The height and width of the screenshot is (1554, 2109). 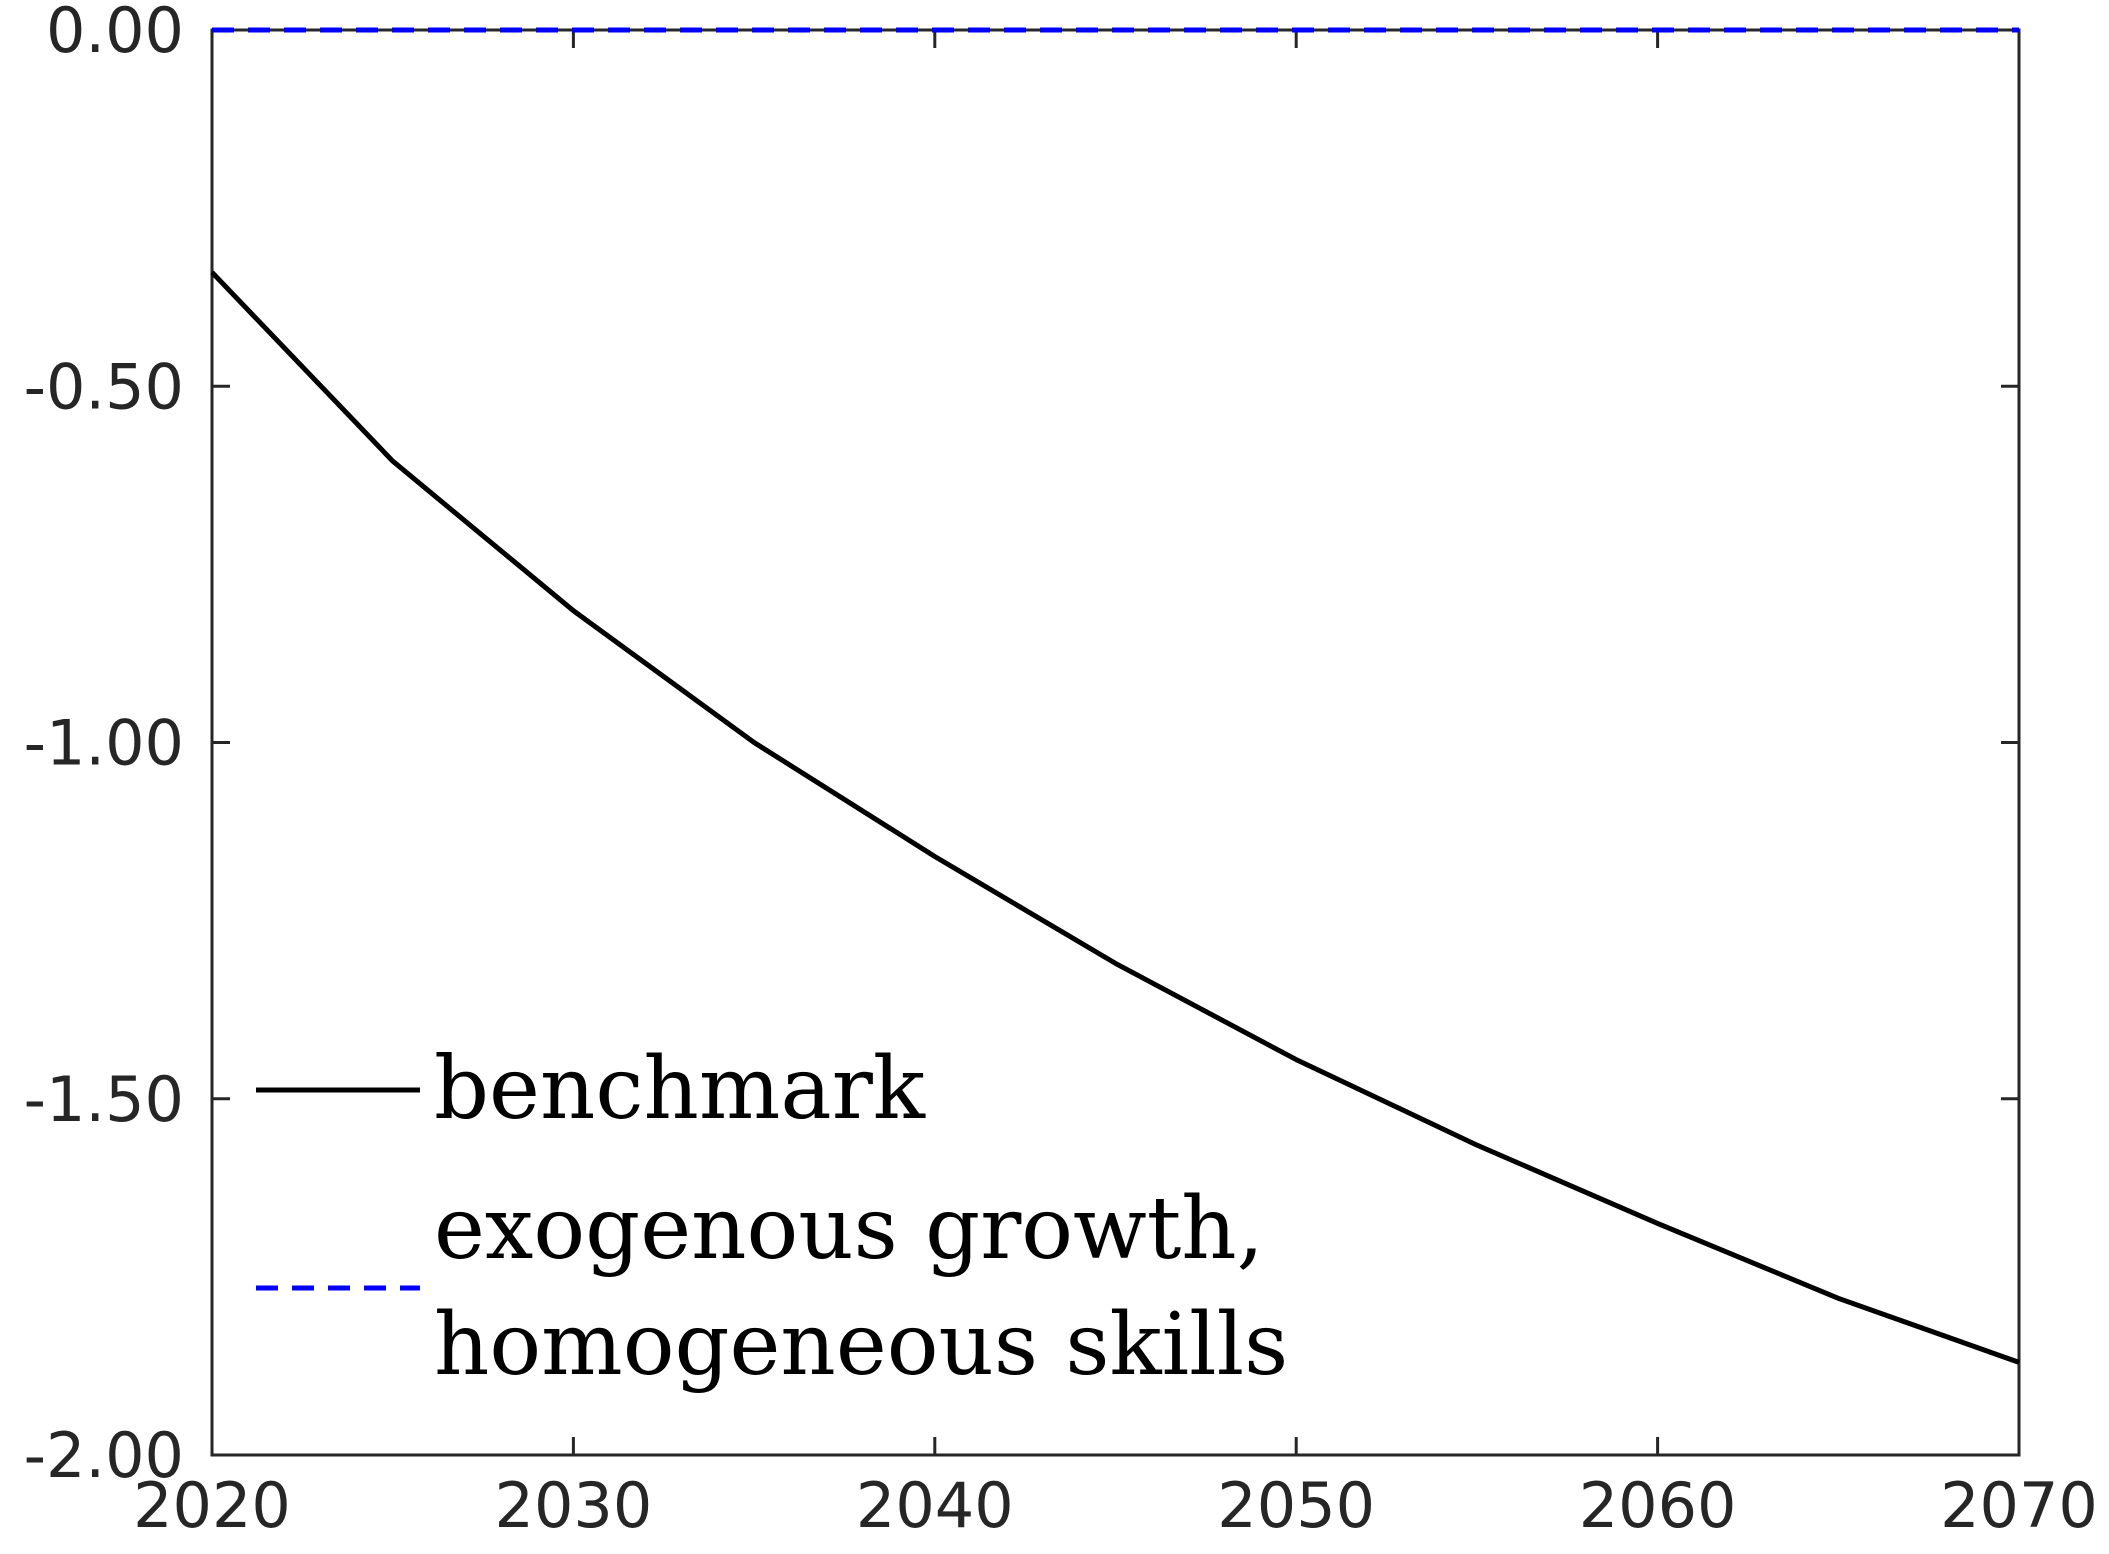 I want to click on x-tick-label: 2020, so click(x=212, y=1505).